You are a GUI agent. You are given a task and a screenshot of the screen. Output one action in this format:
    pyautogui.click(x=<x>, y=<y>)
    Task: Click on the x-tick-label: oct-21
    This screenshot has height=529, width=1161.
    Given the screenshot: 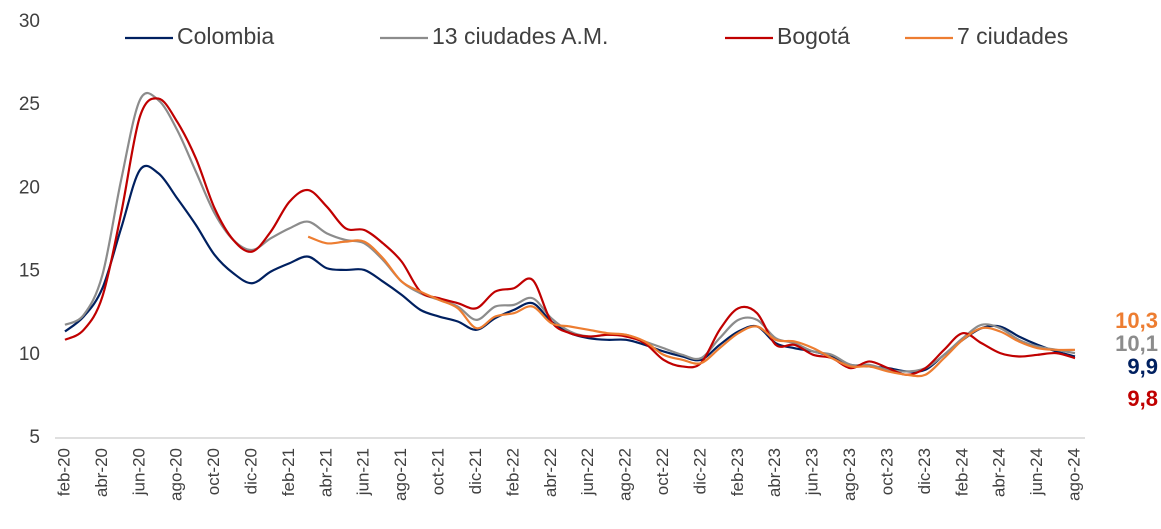 What is the action you would take?
    pyautogui.click(x=438, y=471)
    